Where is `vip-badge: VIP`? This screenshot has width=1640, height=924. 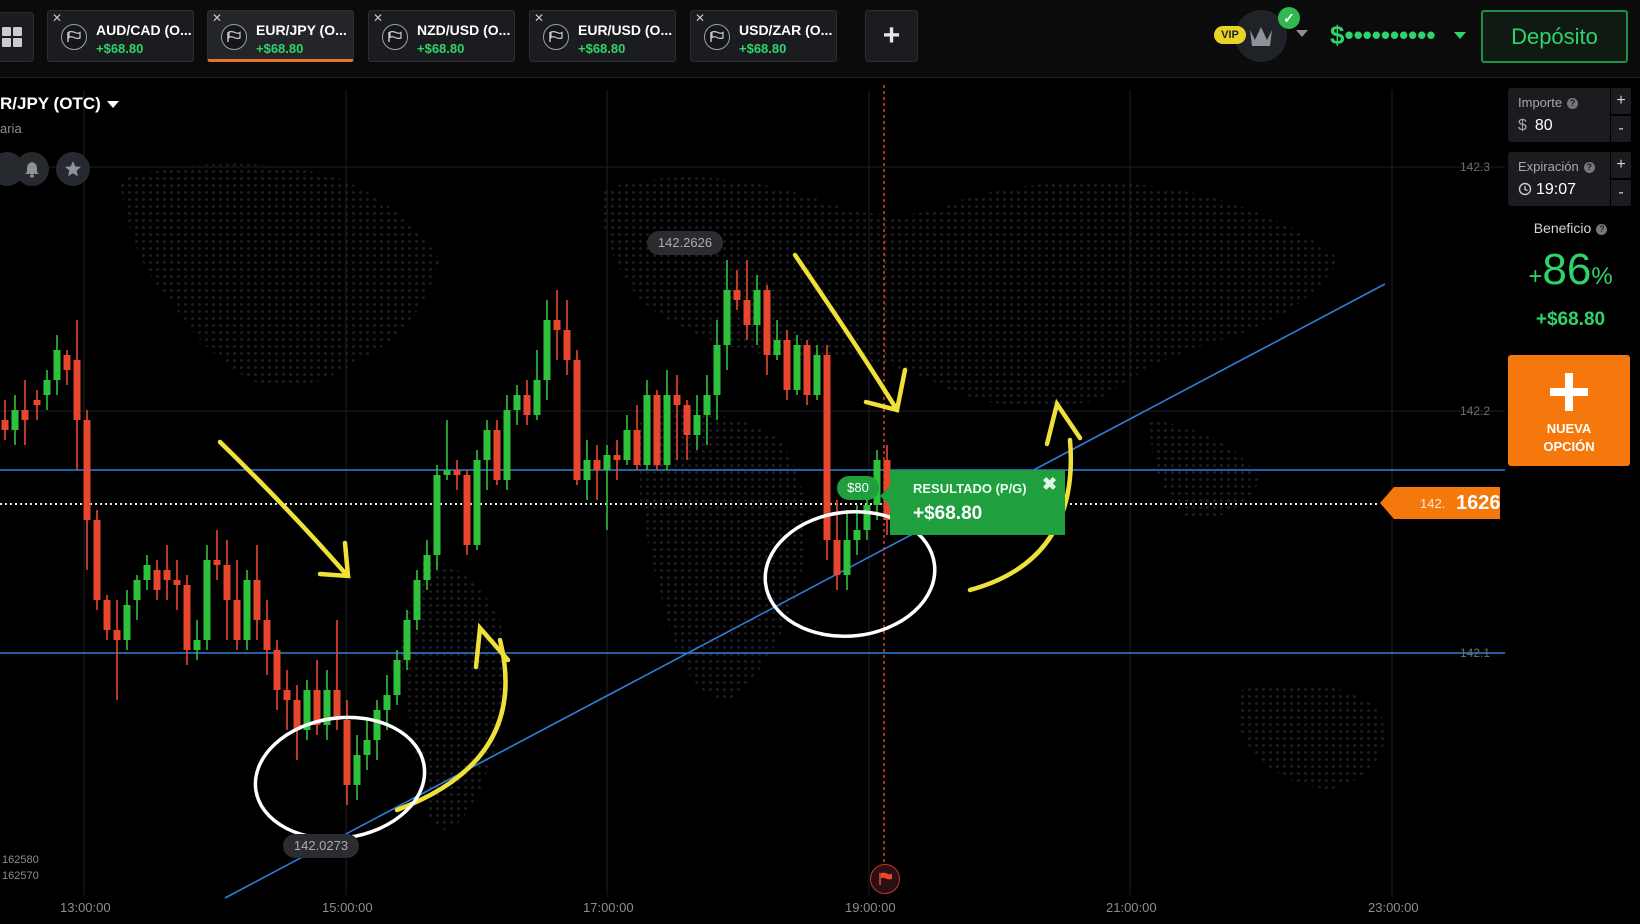
vip-badge: VIP is located at coordinates (1230, 35).